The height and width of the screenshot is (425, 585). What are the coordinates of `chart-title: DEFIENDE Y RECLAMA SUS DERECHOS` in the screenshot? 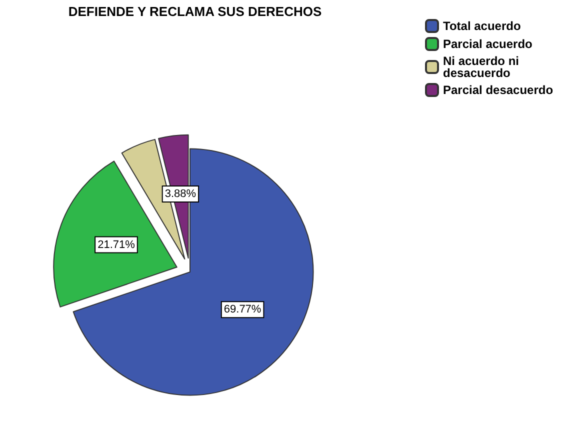 It's located at (195, 11).